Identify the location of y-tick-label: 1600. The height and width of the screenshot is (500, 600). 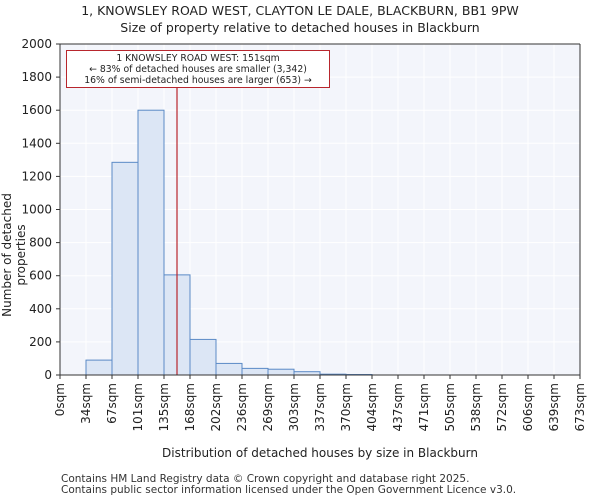
(36, 110).